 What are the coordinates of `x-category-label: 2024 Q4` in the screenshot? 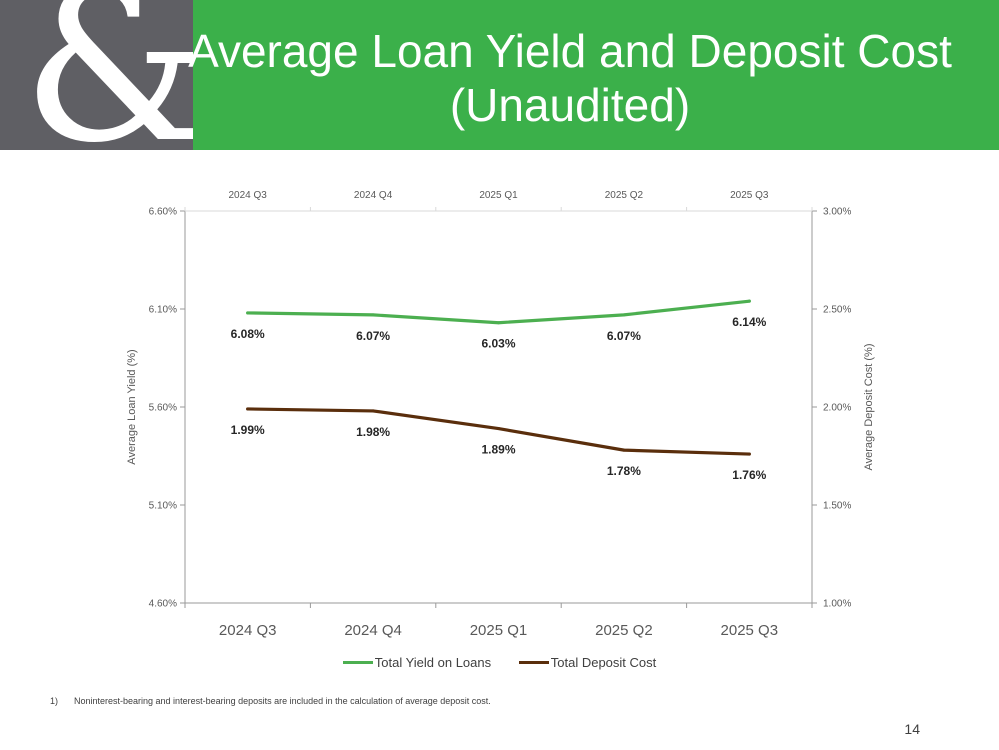 It's located at (373, 630).